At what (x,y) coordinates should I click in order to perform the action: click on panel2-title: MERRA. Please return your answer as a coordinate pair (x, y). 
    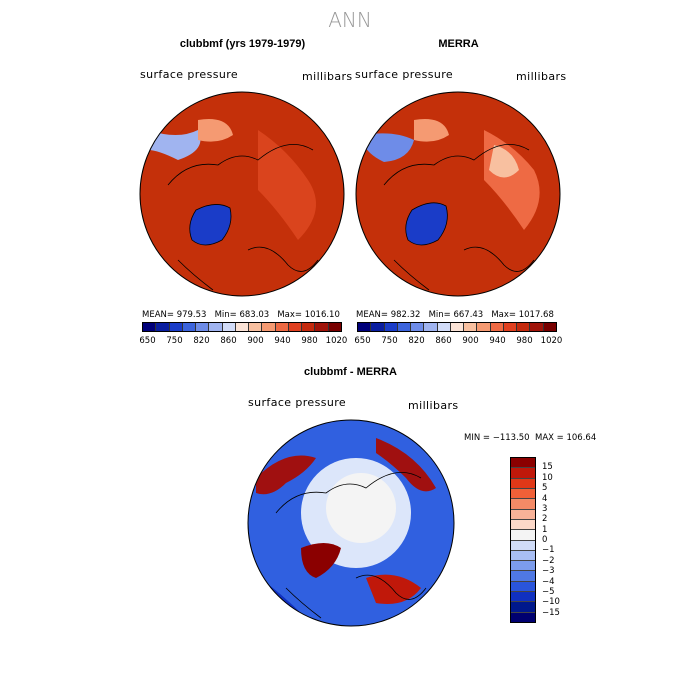
    Looking at the image, I should click on (458, 44).